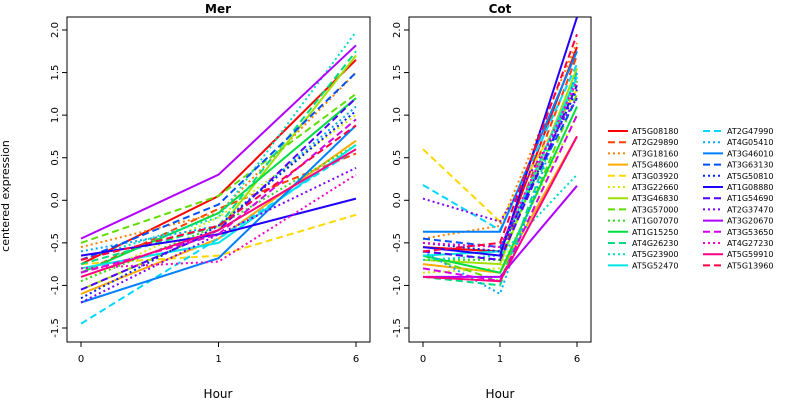 The height and width of the screenshot is (404, 800). What do you see at coordinates (655, 265) in the screenshot?
I see `legend-label: AT5G52470` at bounding box center [655, 265].